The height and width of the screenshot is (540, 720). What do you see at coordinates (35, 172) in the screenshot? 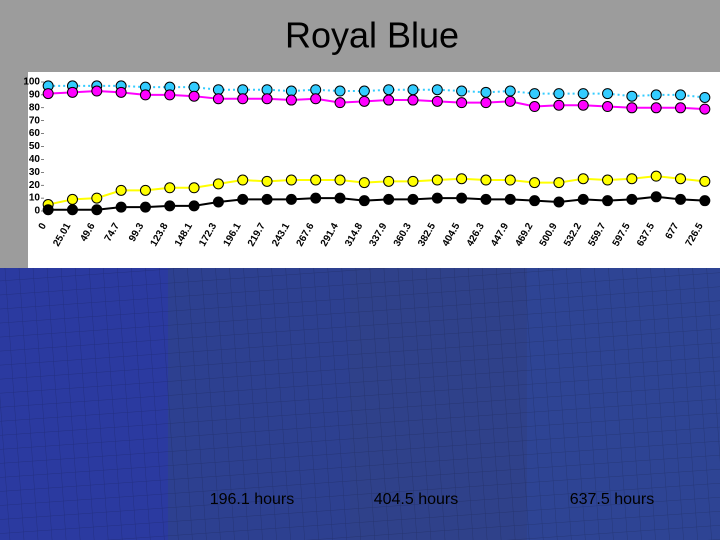
I see `y-tick-label: 30` at bounding box center [35, 172].